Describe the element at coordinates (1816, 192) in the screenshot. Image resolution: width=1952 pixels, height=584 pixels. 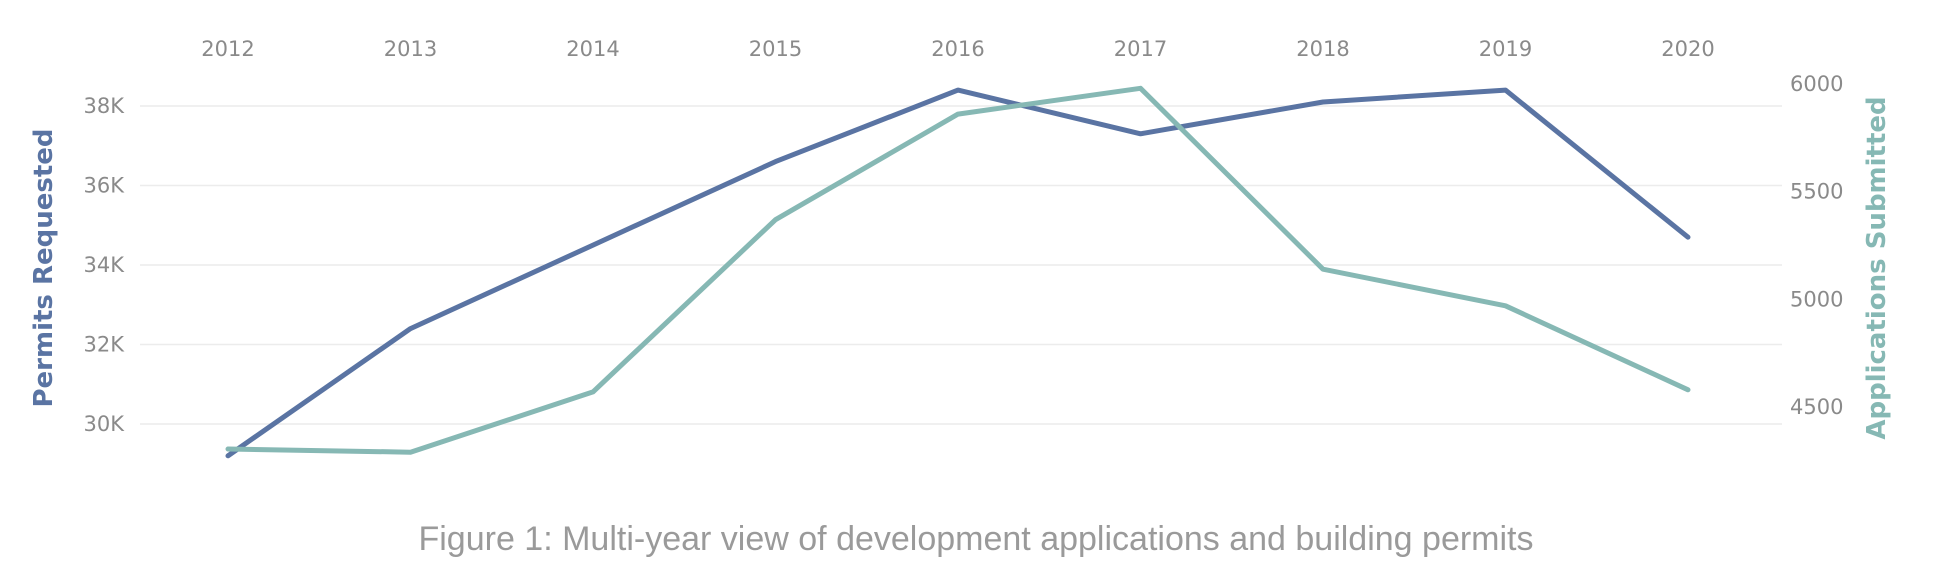
I see `right-y-tick-label: 5500` at that location.